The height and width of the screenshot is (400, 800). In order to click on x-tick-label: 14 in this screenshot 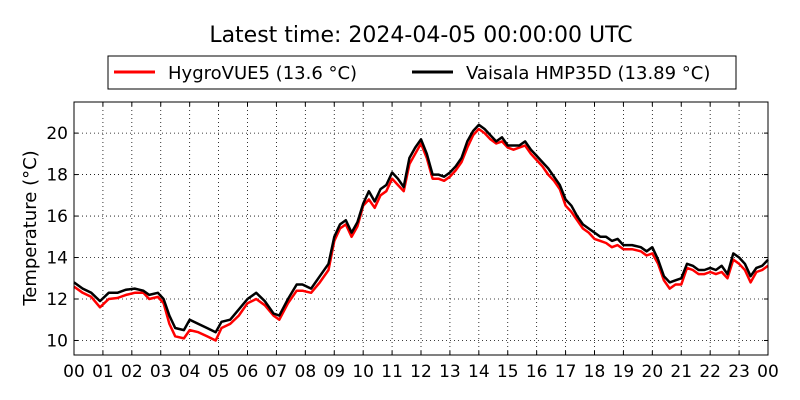, I will do `click(479, 372)`.